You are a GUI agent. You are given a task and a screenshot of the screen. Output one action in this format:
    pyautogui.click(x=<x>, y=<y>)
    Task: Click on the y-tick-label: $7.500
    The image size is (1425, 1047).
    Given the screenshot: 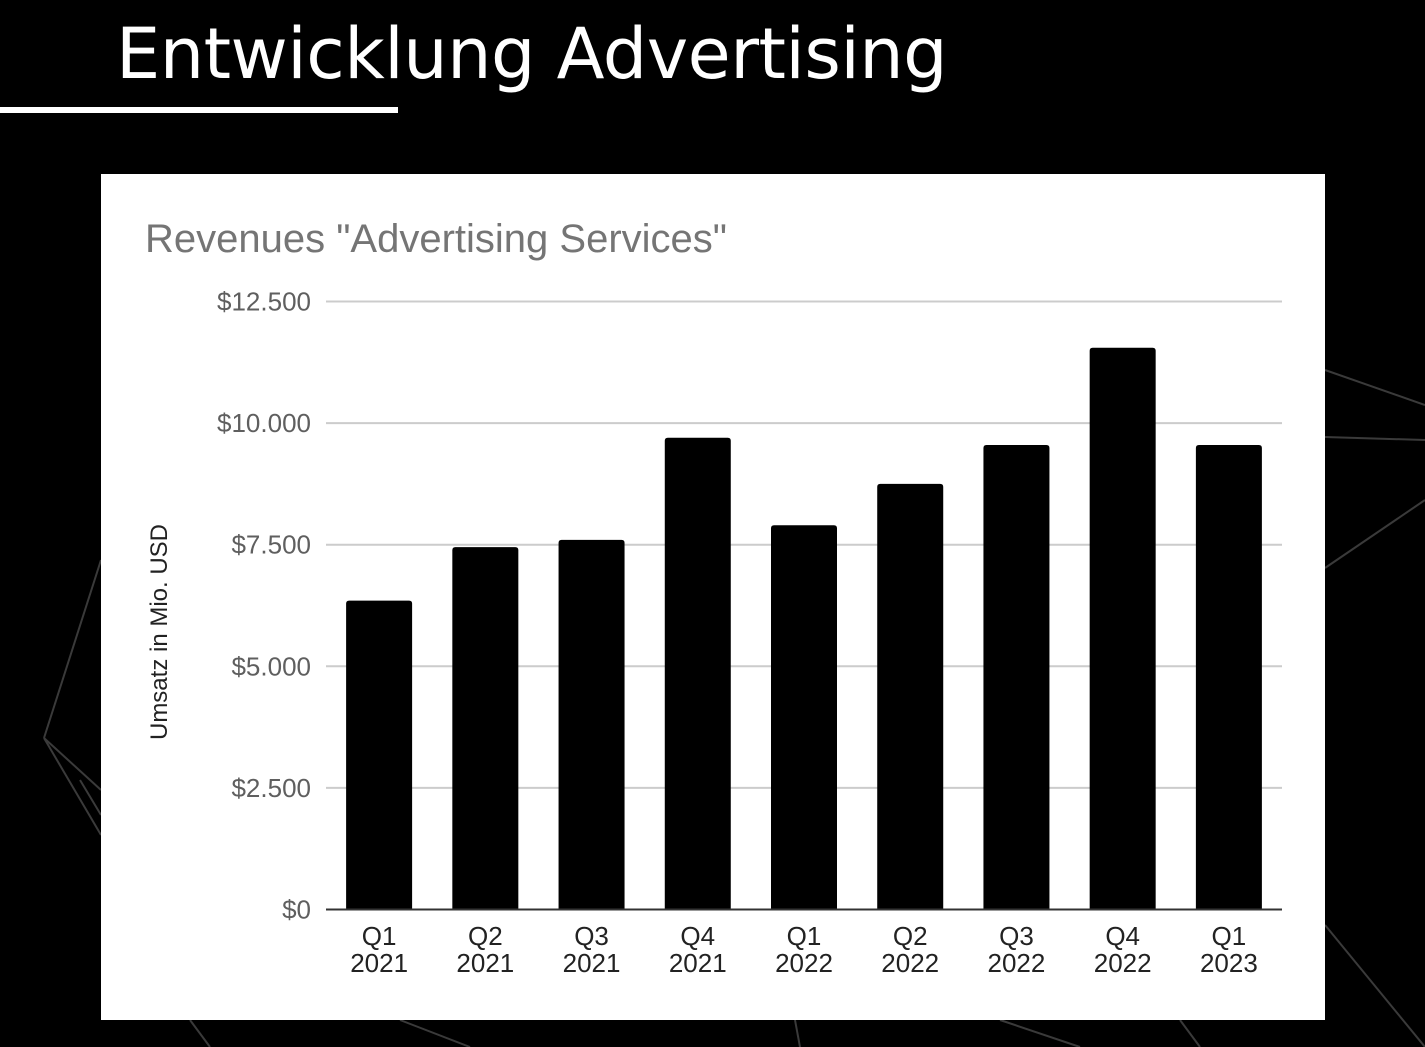 What is the action you would take?
    pyautogui.click(x=271, y=545)
    